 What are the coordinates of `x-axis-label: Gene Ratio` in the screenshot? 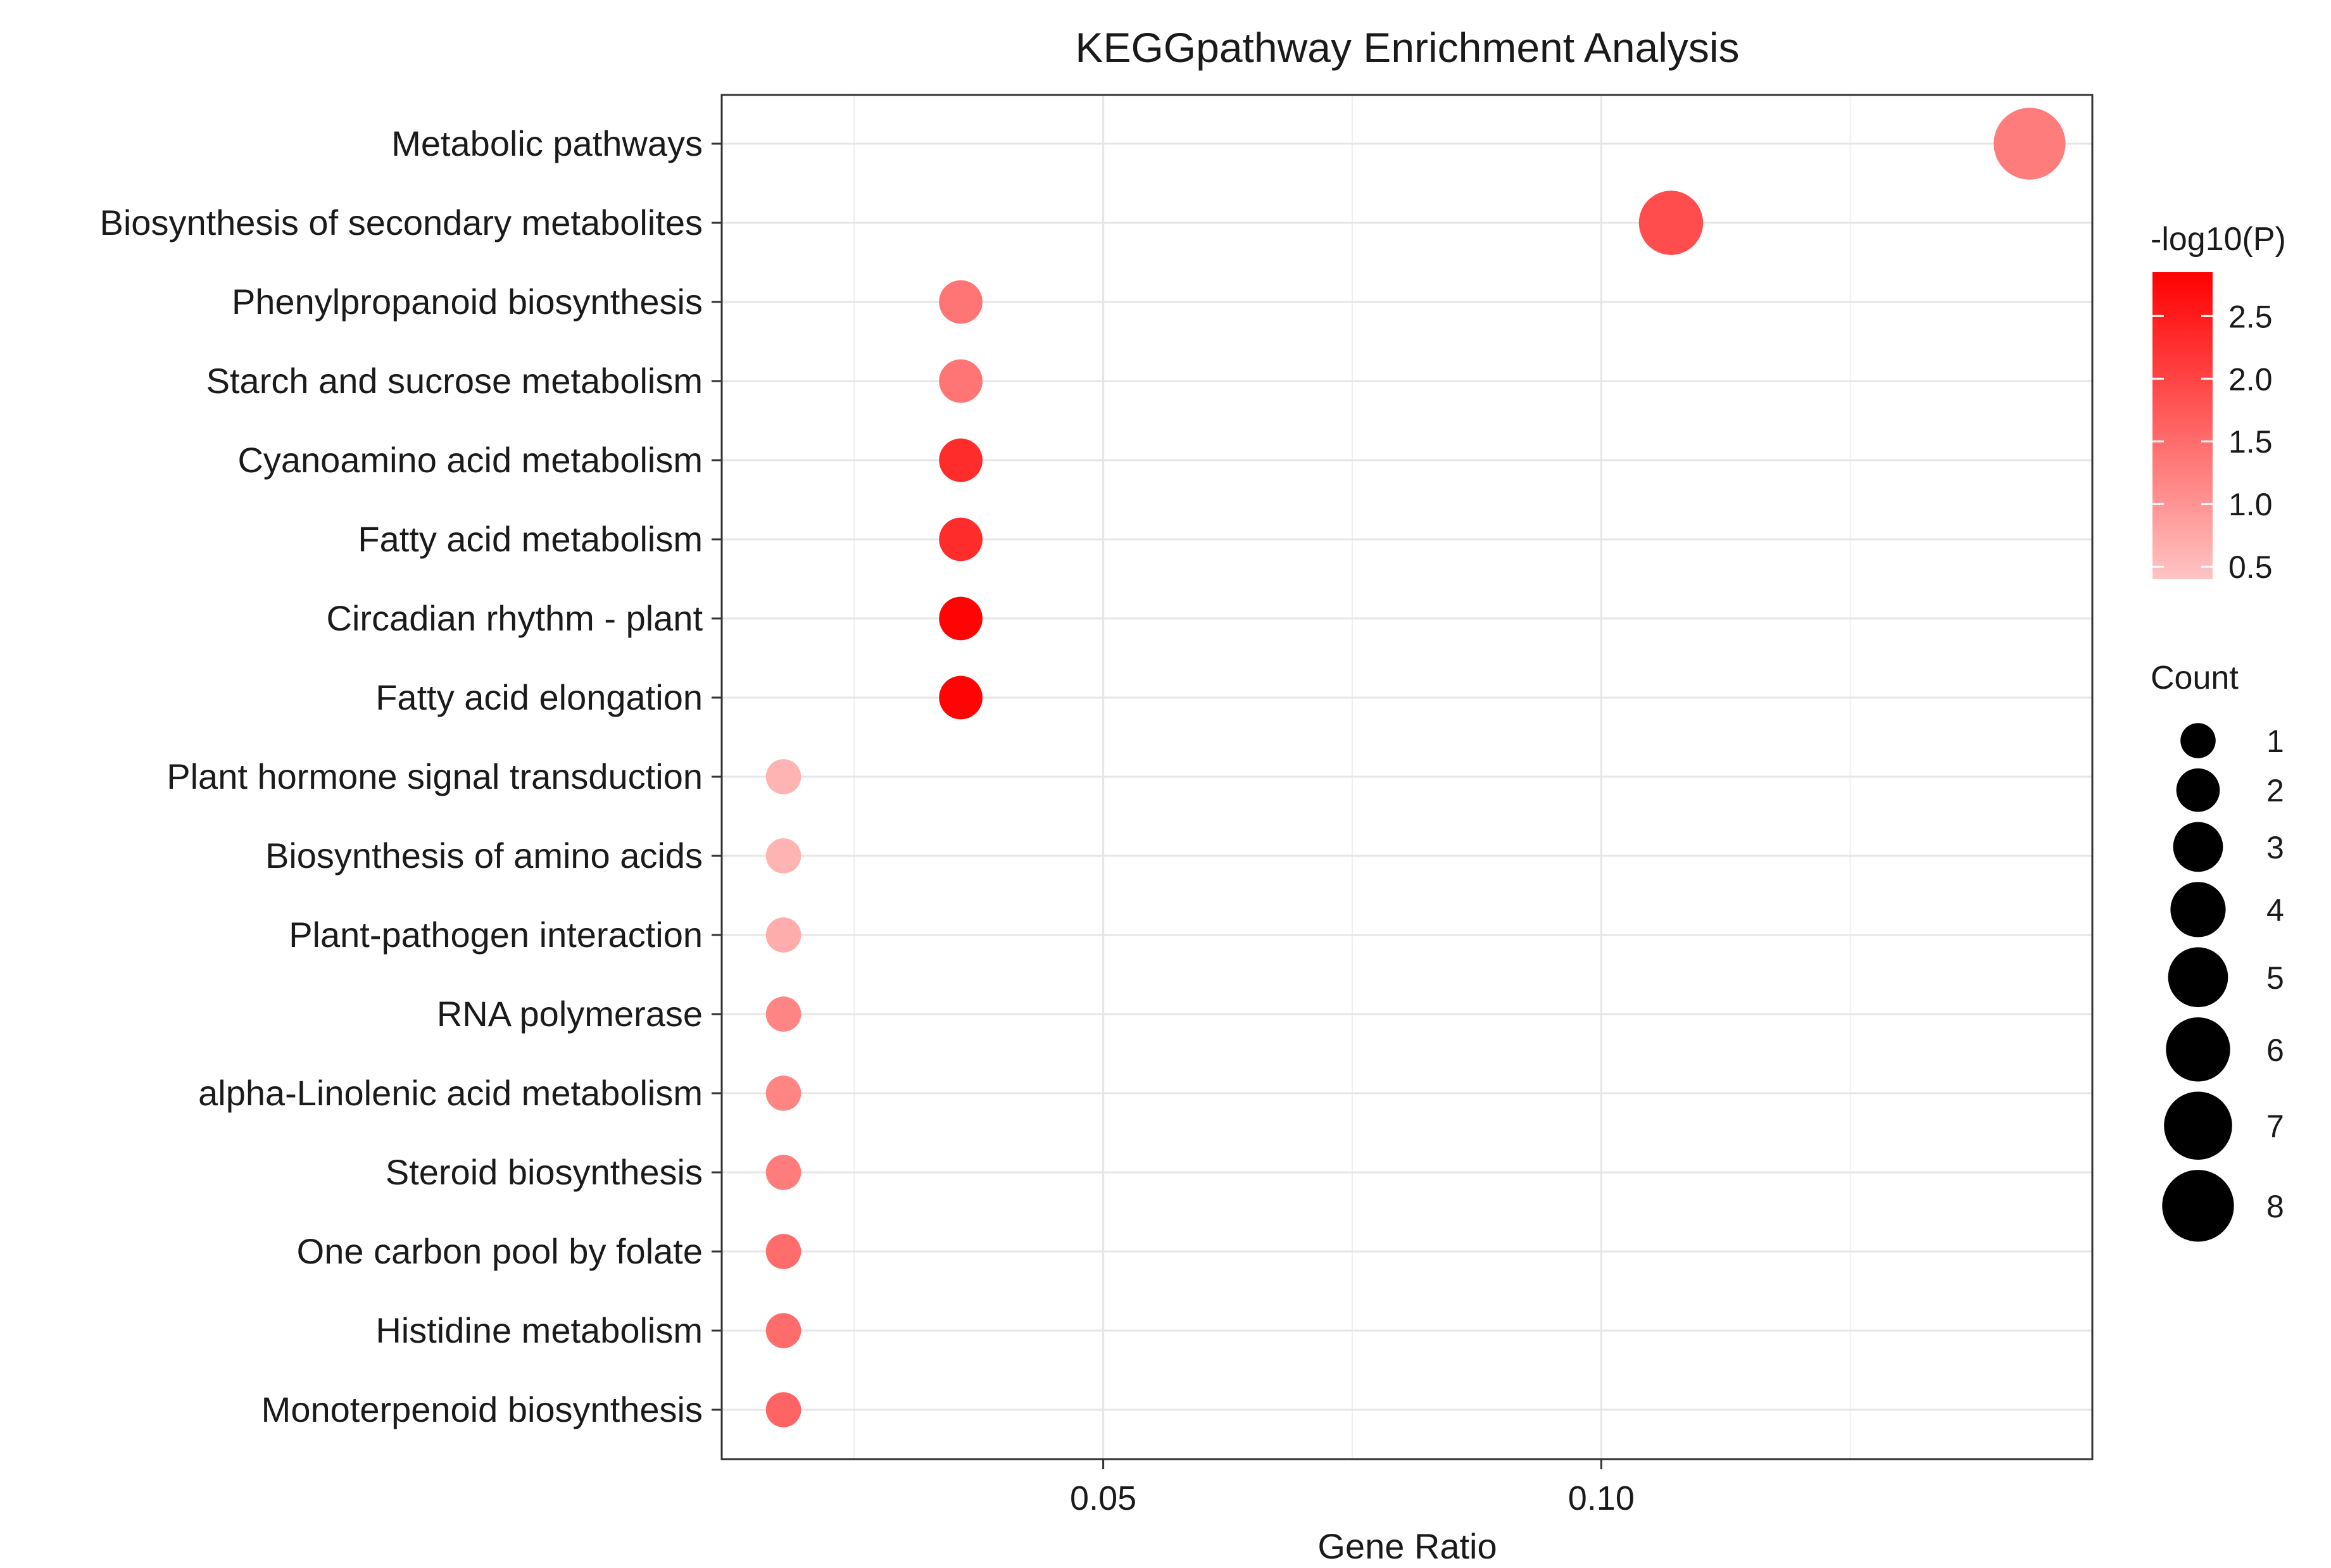 It's located at (1407, 1546).